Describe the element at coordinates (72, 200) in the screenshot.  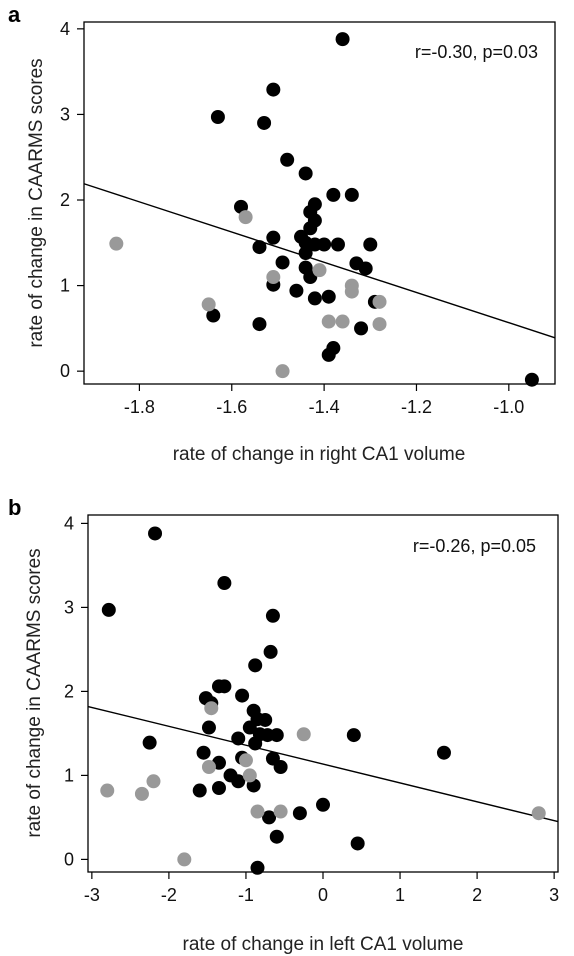
I see `panel-a-y-axis: 0 1 2 3 4` at that location.